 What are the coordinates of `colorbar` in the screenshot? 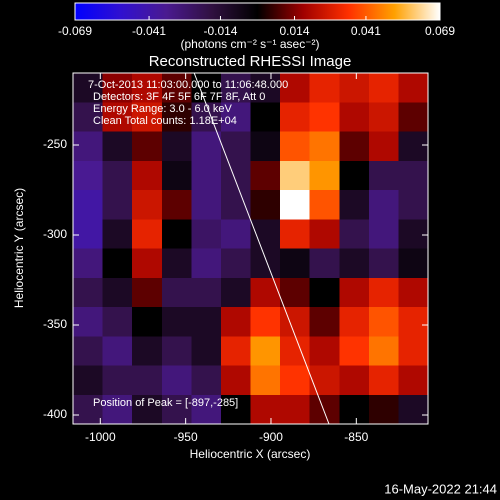 It's located at (257, 11).